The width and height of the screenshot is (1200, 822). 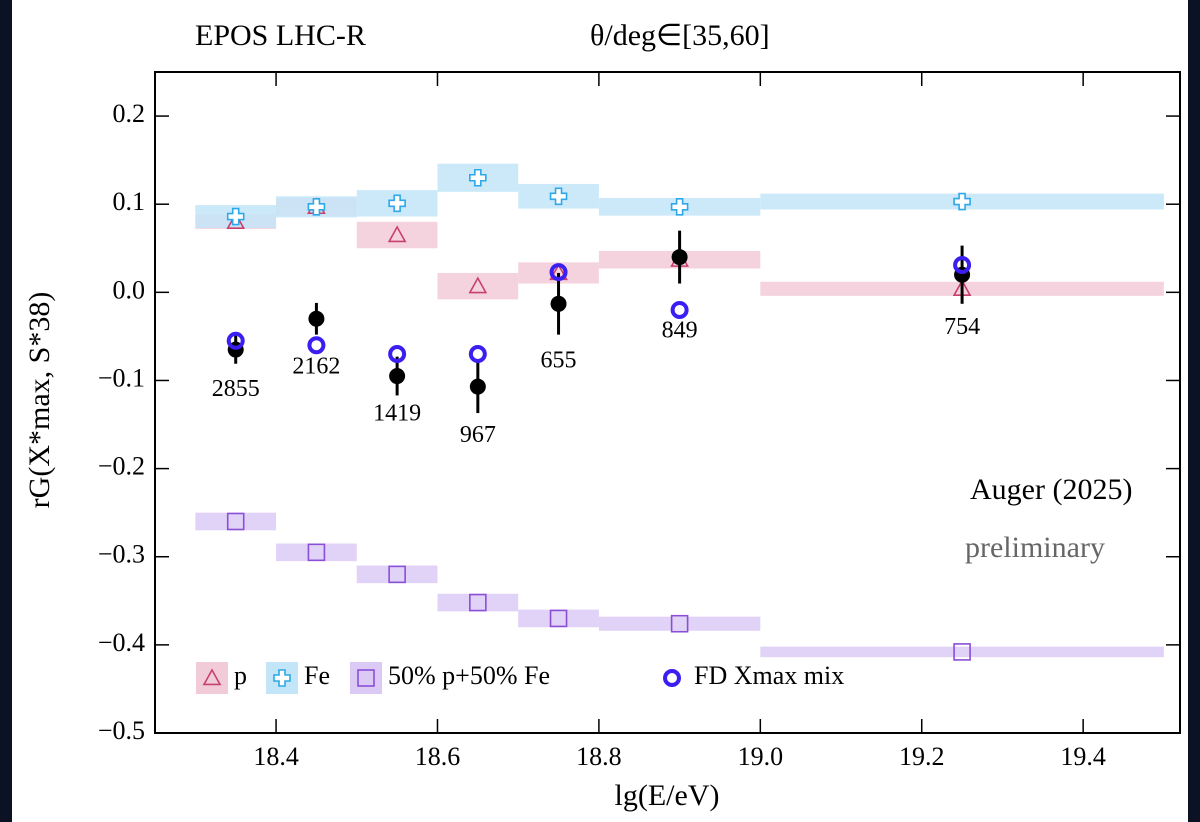 What do you see at coordinates (317, 675) in the screenshot?
I see `legend-label: Fe` at bounding box center [317, 675].